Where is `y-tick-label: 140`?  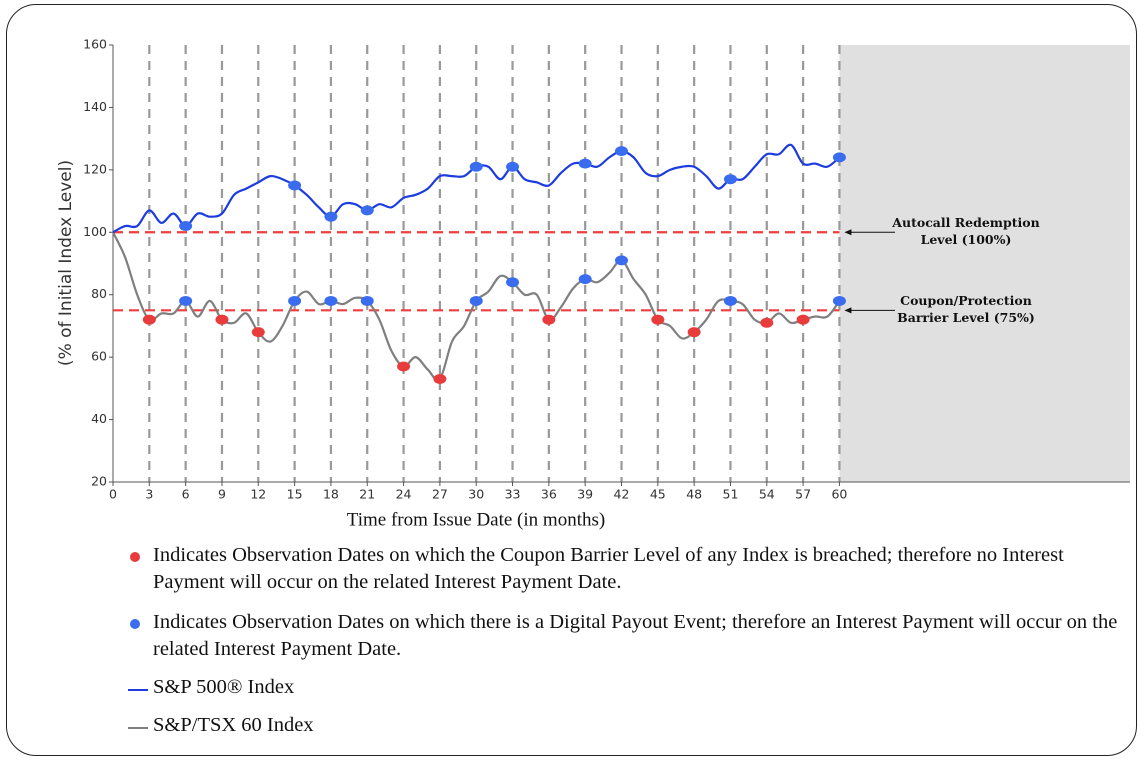 y-tick-label: 140 is located at coordinates (95, 106).